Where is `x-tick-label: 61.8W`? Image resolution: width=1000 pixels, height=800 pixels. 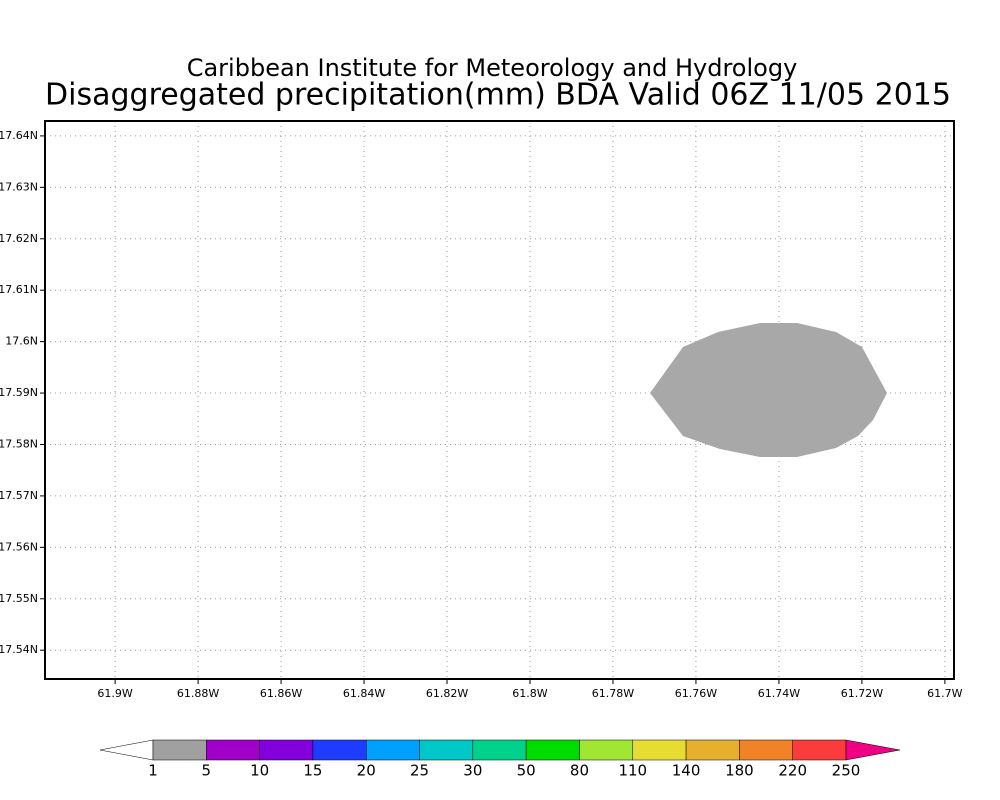 x-tick-label: 61.8W is located at coordinates (529, 693).